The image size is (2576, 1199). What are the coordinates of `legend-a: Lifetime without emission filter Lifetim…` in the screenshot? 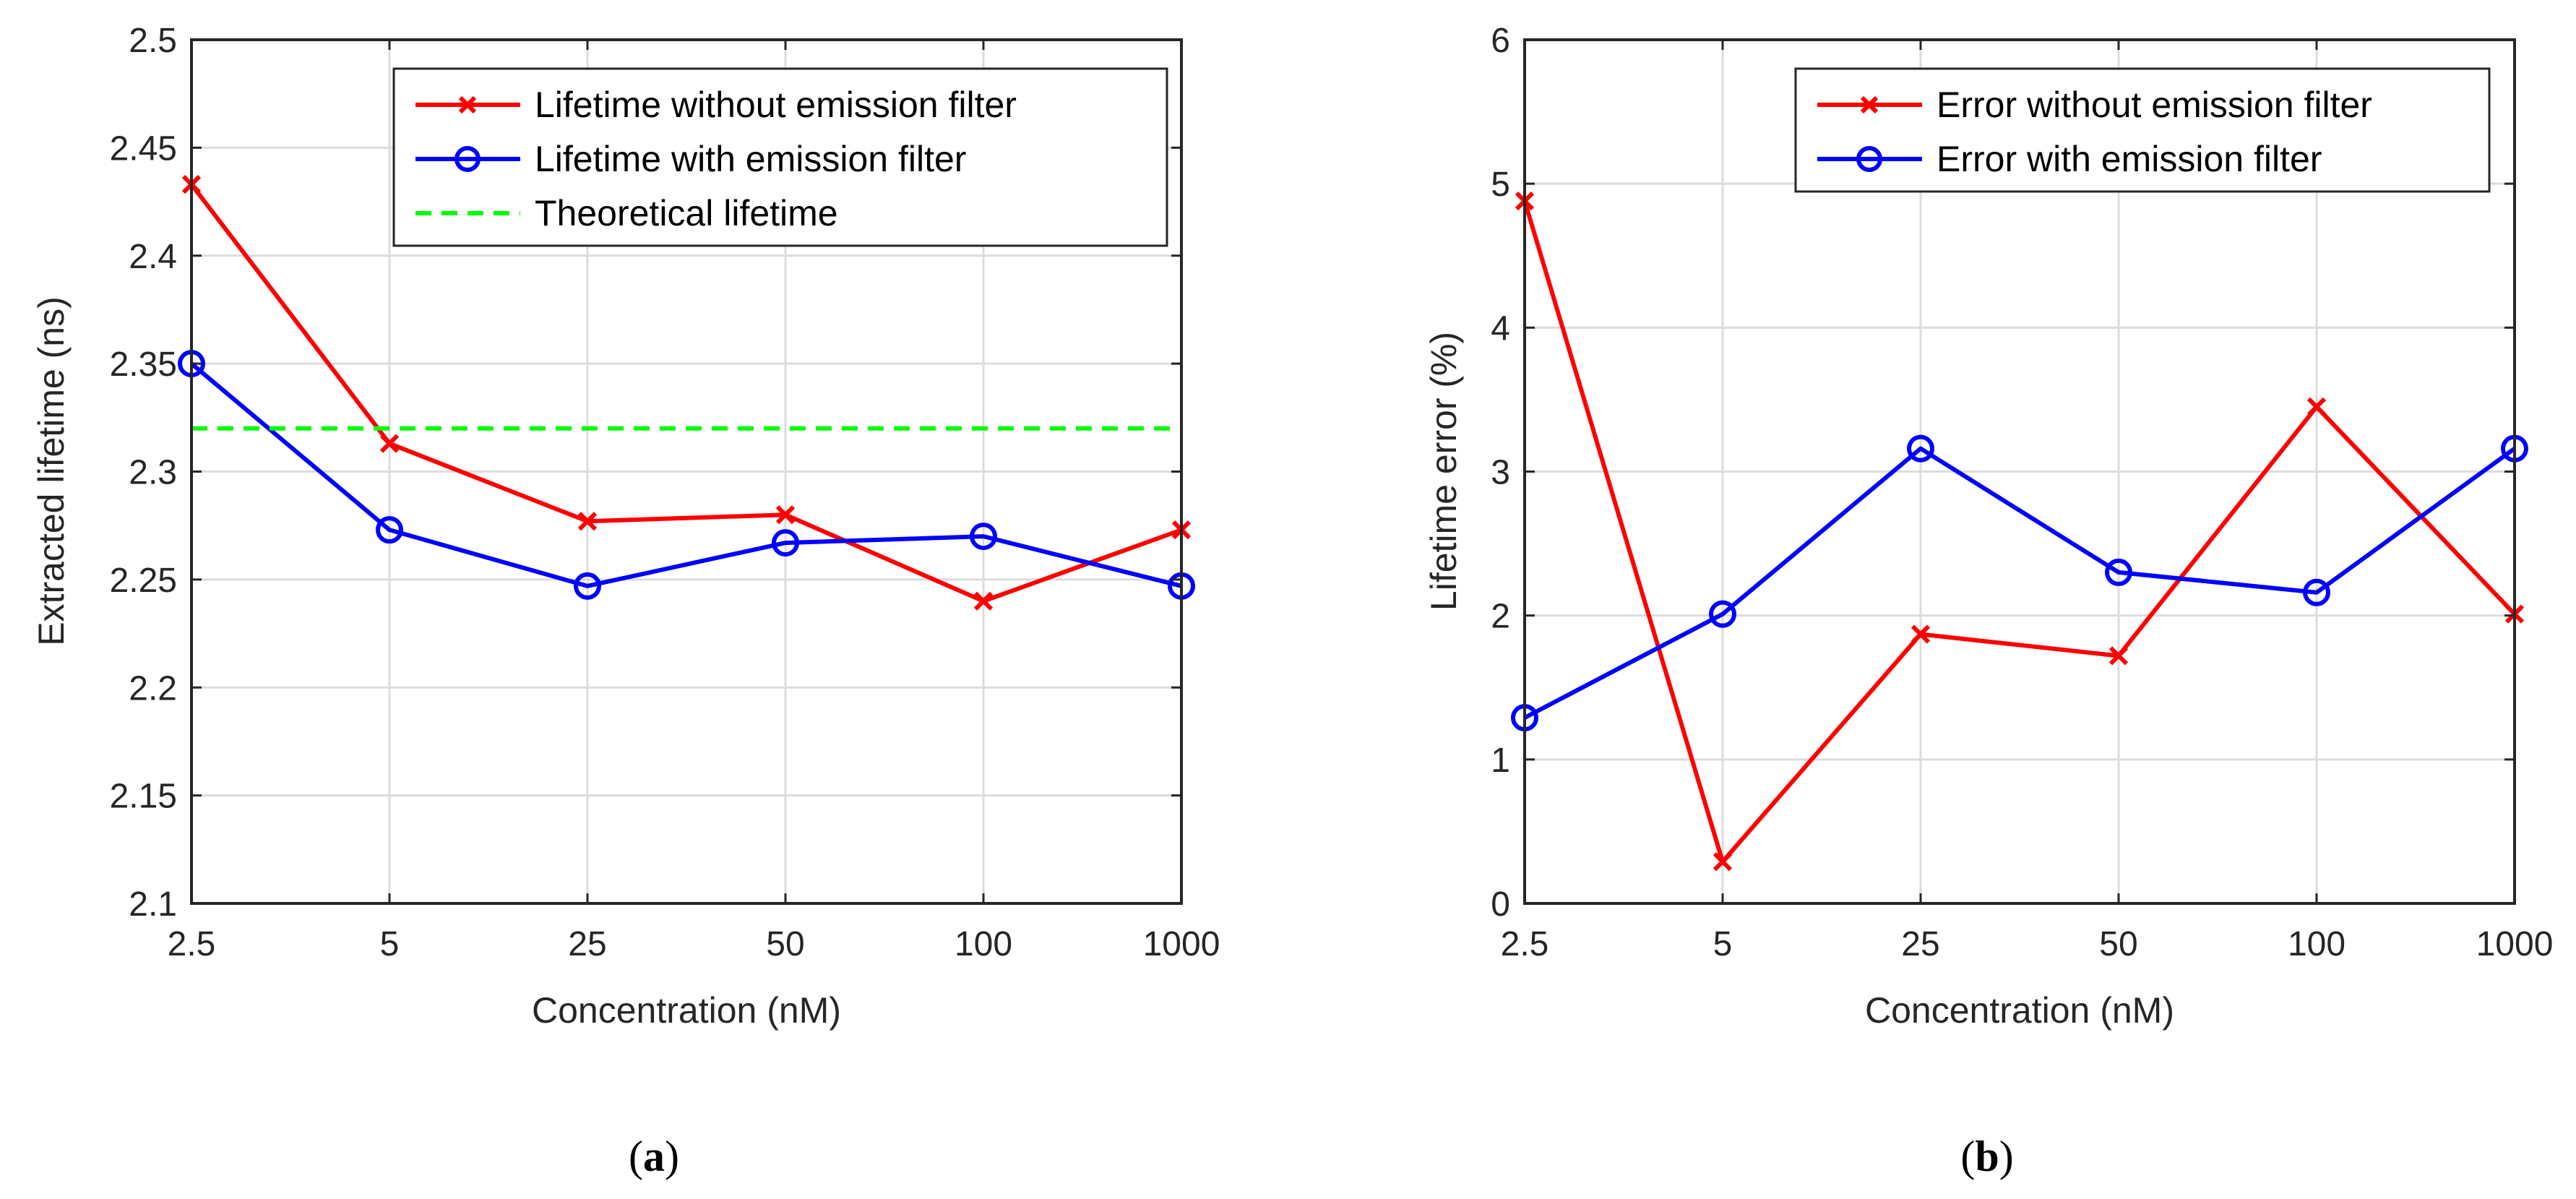 It's located at (780, 157).